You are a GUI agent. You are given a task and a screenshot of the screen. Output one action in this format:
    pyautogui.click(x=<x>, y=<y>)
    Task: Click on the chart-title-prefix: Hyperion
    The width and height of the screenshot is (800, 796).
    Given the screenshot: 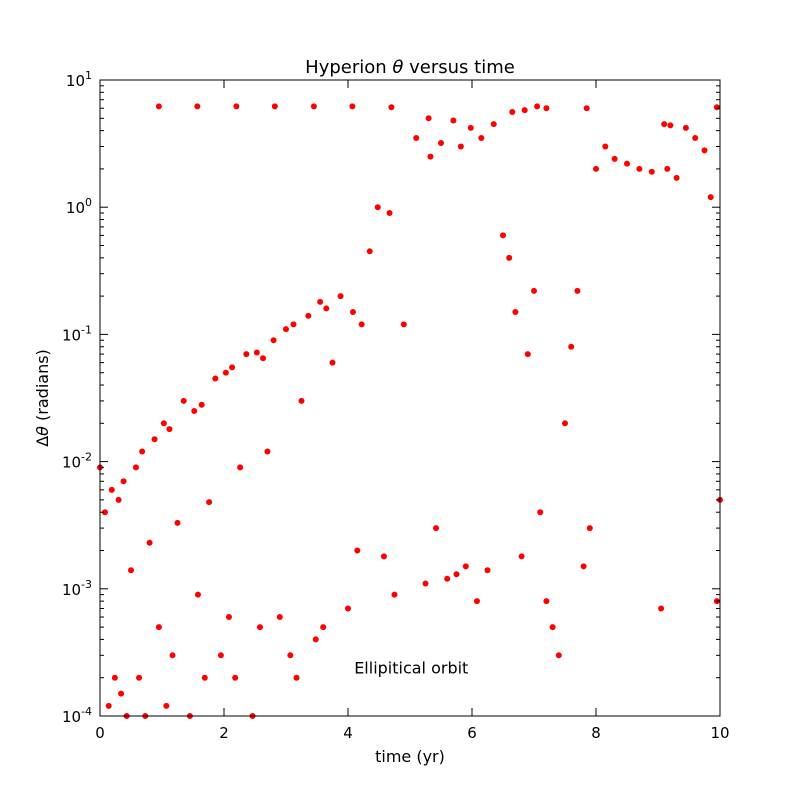 What is the action you would take?
    pyautogui.click(x=348, y=67)
    